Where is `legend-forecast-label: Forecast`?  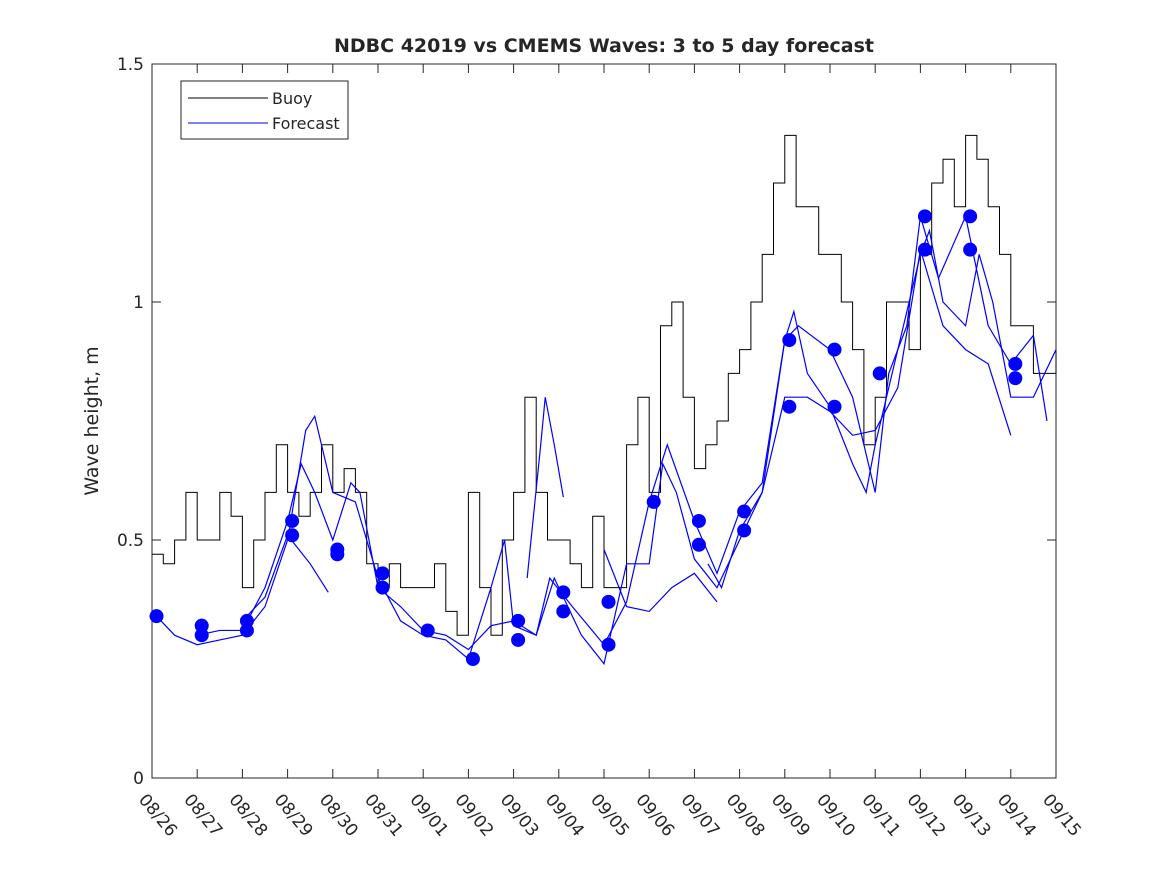 legend-forecast-label: Forecast is located at coordinates (306, 123).